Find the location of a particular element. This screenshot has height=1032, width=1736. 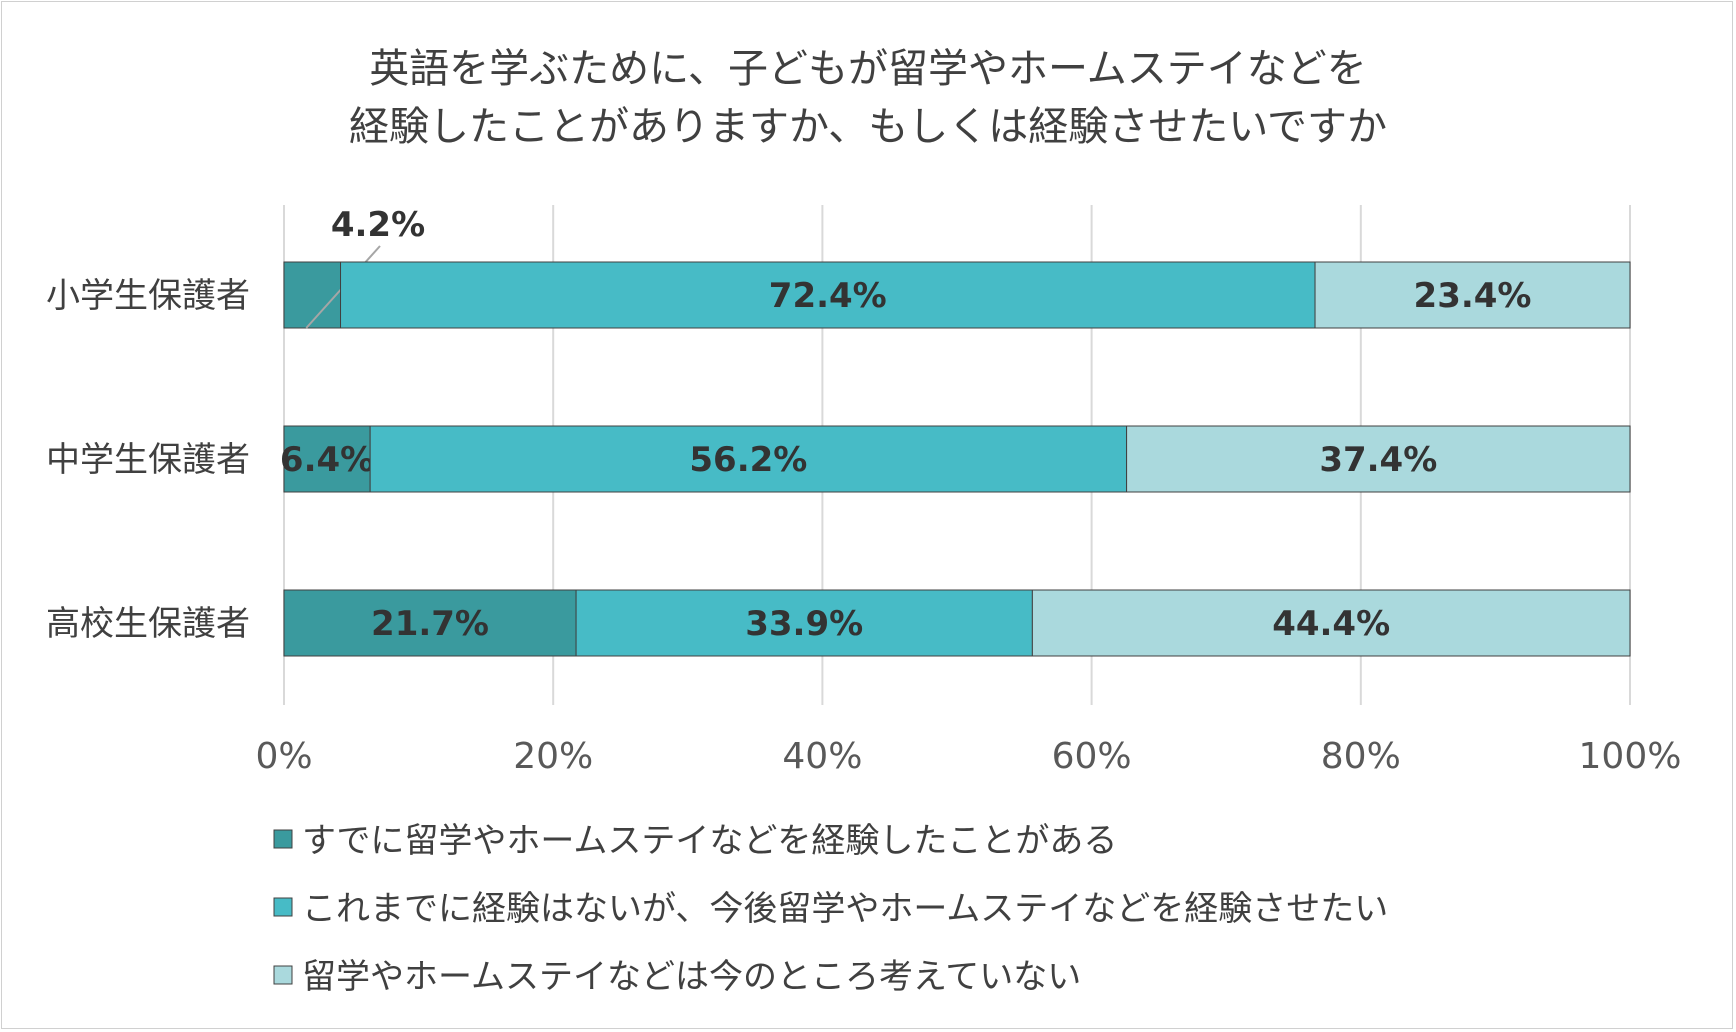

legend-label: すでに留学やホームステイなどを経験したことがある is located at coordinates (709, 841).